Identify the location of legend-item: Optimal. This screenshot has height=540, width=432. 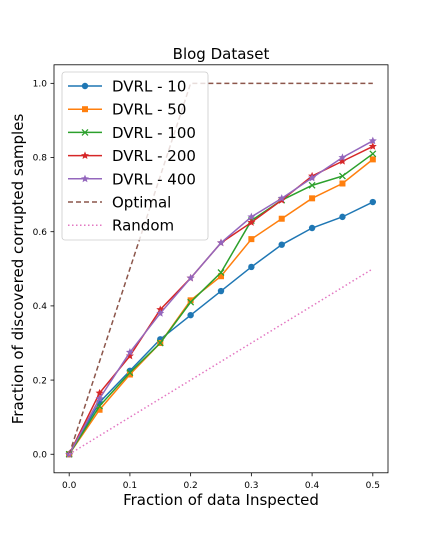
(119, 203).